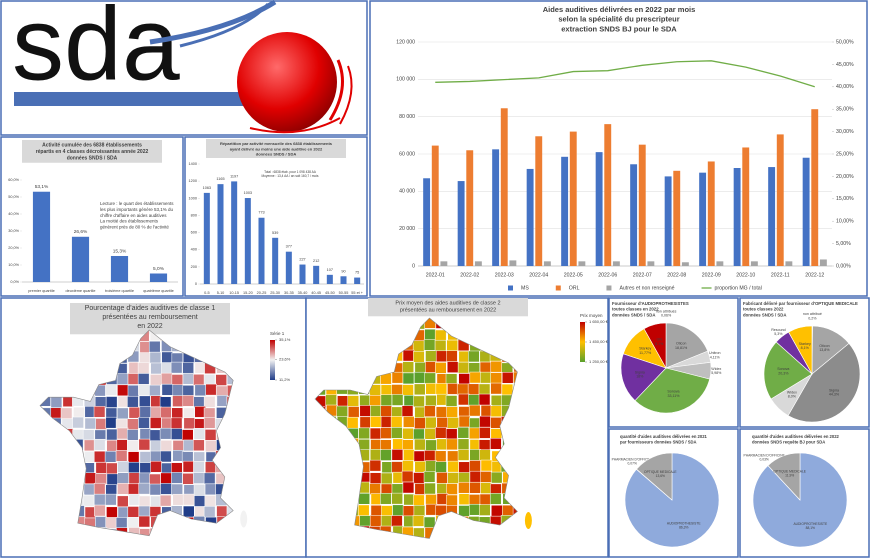  What do you see at coordinates (814, 275) in the screenshot?
I see `x-tick-label: 2022-12` at bounding box center [814, 275].